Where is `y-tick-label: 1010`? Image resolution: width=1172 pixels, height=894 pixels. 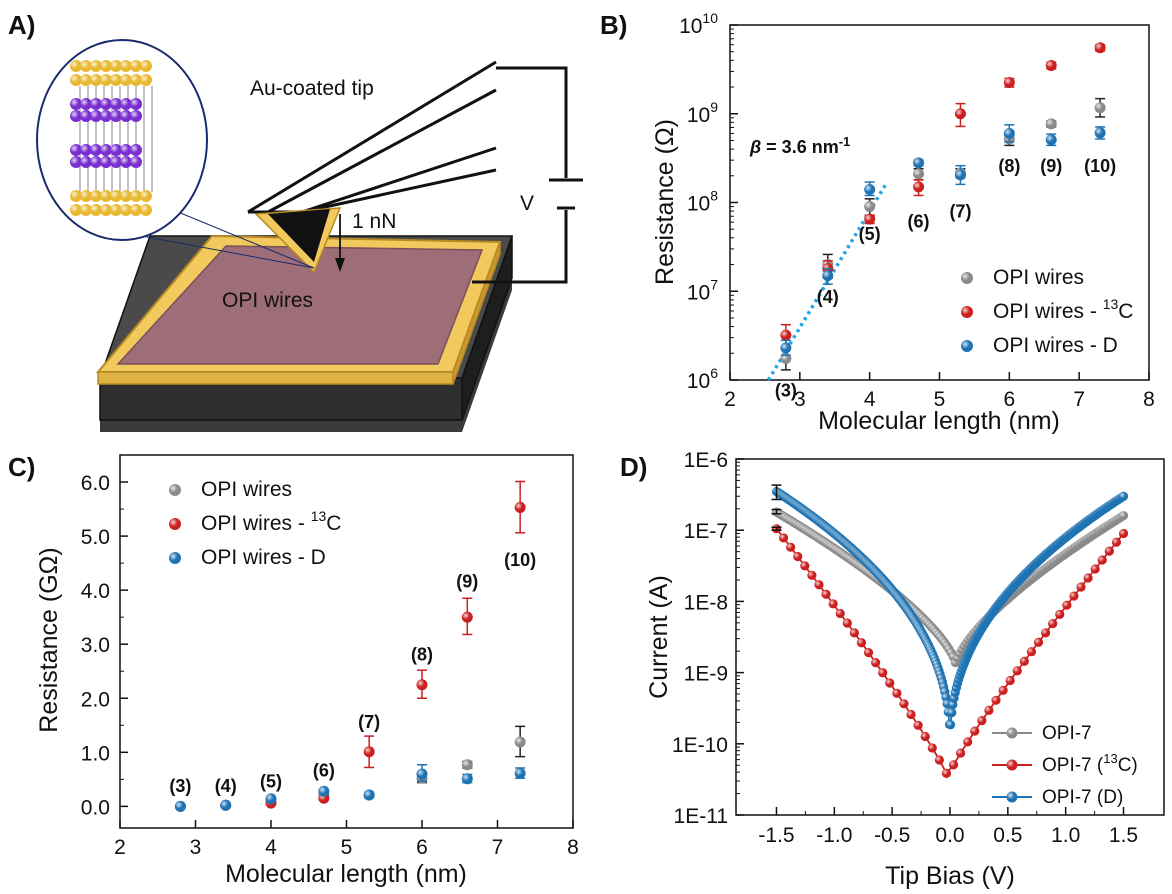
y-tick-label: 1010 is located at coordinates (698, 24).